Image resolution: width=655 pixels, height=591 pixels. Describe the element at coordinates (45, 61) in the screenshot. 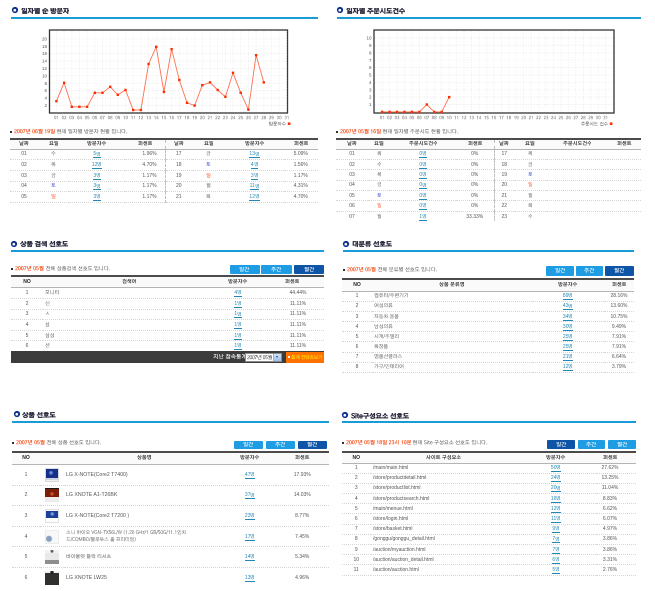

I see `svg-text: 14` at that location.